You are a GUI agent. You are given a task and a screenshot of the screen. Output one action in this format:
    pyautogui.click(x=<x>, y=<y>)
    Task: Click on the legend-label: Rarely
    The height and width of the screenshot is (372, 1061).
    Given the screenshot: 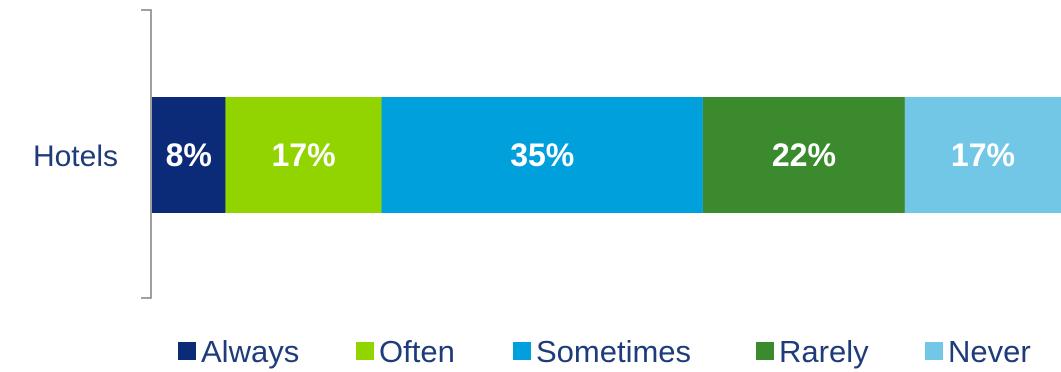 What is the action you would take?
    pyautogui.click(x=824, y=351)
    